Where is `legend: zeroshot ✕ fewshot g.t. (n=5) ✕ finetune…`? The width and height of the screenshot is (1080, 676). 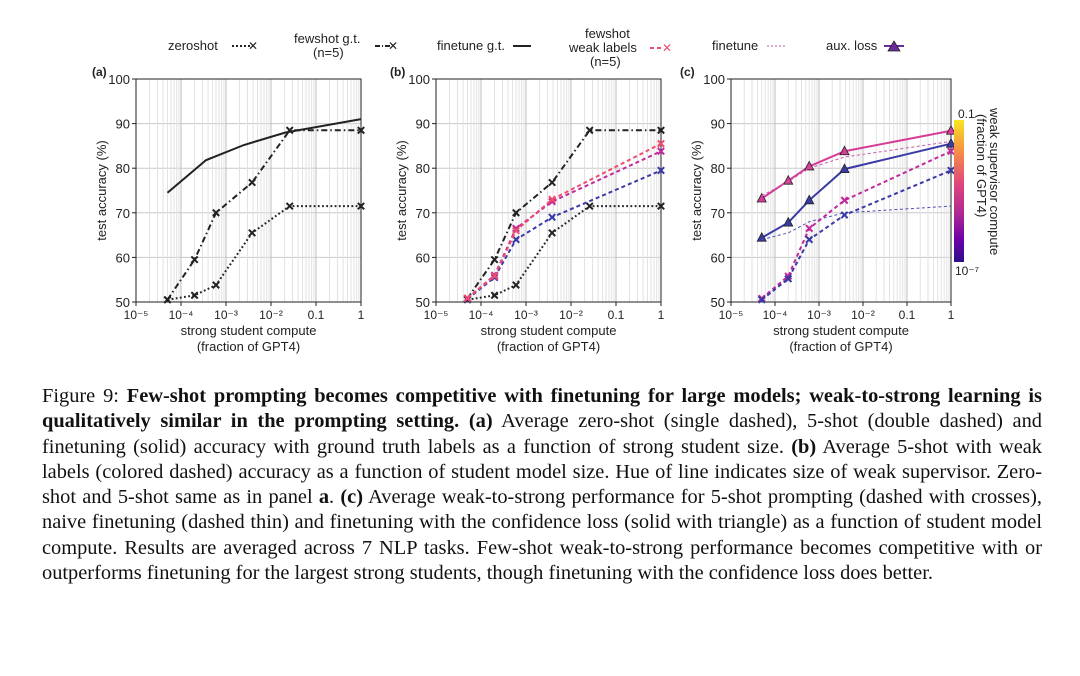
legend: zeroshot ✕ fewshot g.t. (n=5) ✕ finetune… is located at coordinates (536, 47).